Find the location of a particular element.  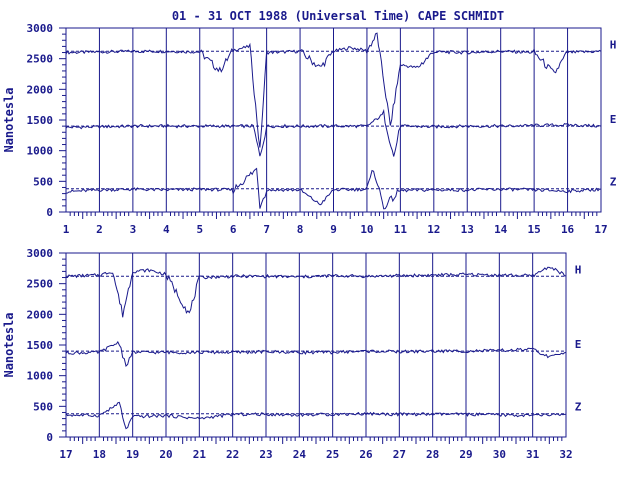

x-tick-label: 11 is located at coordinates (401, 229).